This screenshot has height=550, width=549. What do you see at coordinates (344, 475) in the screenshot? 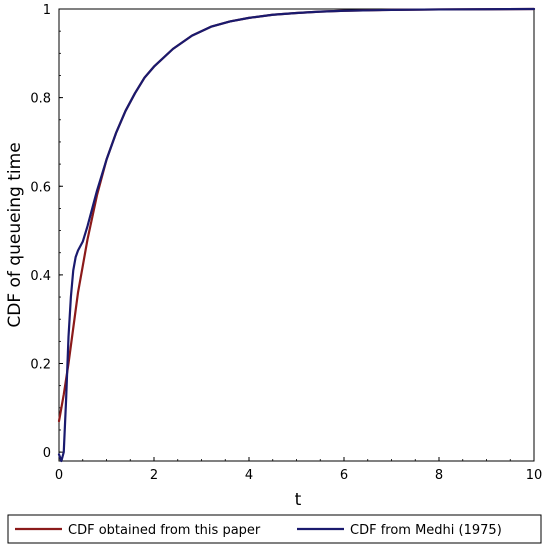
I see `x-tick-label: 6` at bounding box center [344, 475].